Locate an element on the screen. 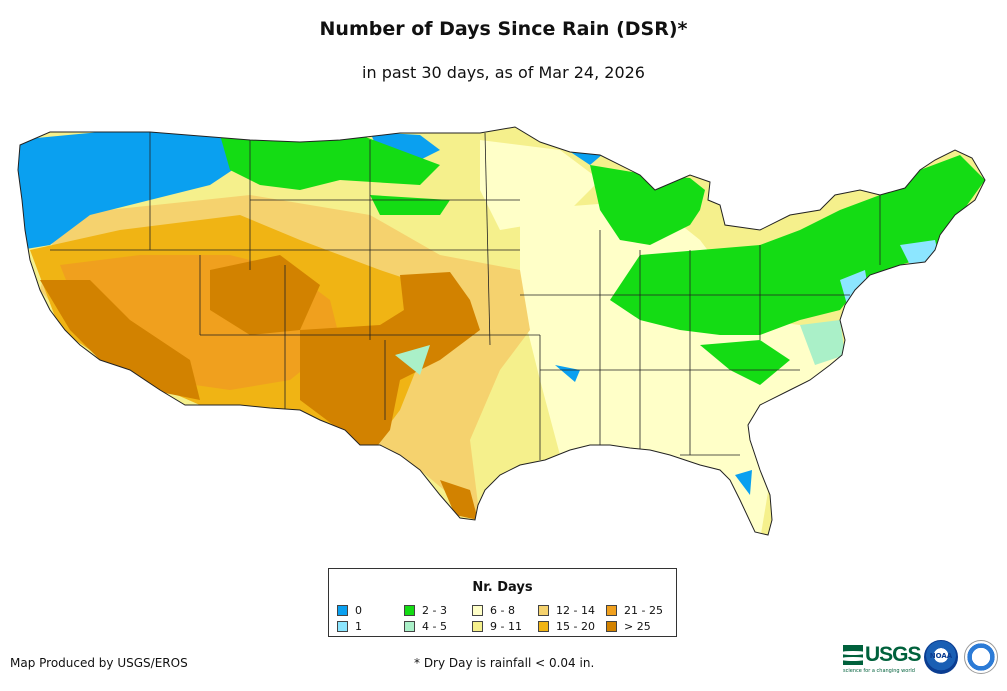 This screenshot has width=1007, height=691. legend-item-9-11: 9 - 11 is located at coordinates (497, 626).